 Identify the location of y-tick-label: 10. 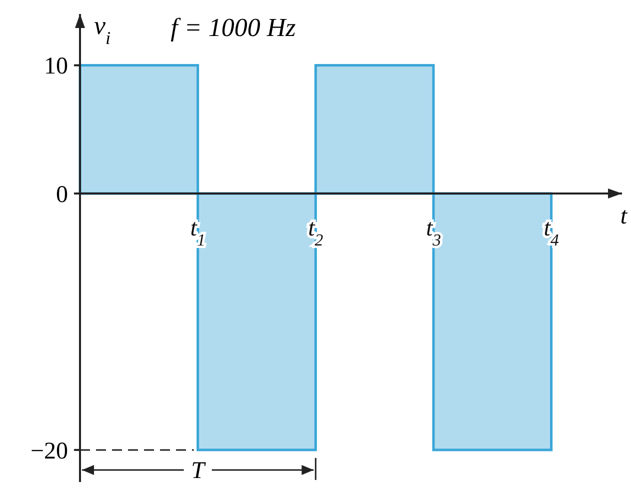
(56, 67).